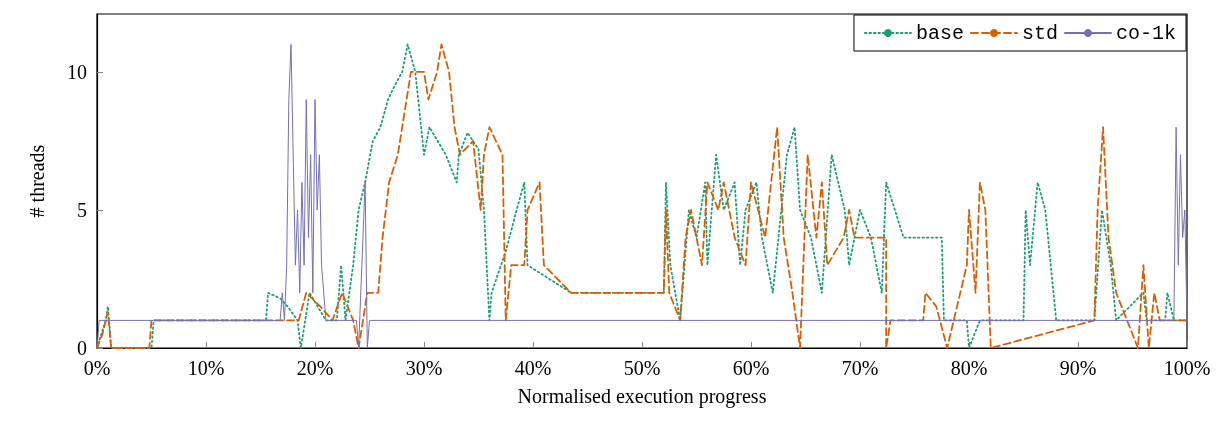  What do you see at coordinates (969, 368) in the screenshot?
I see `x-tick-label: 80%` at bounding box center [969, 368].